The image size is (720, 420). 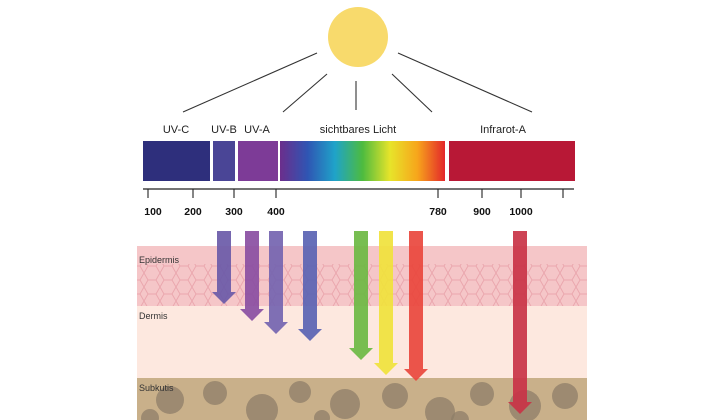 What do you see at coordinates (257, 130) in the screenshot?
I see `band-label-uva: UV-A` at bounding box center [257, 130].